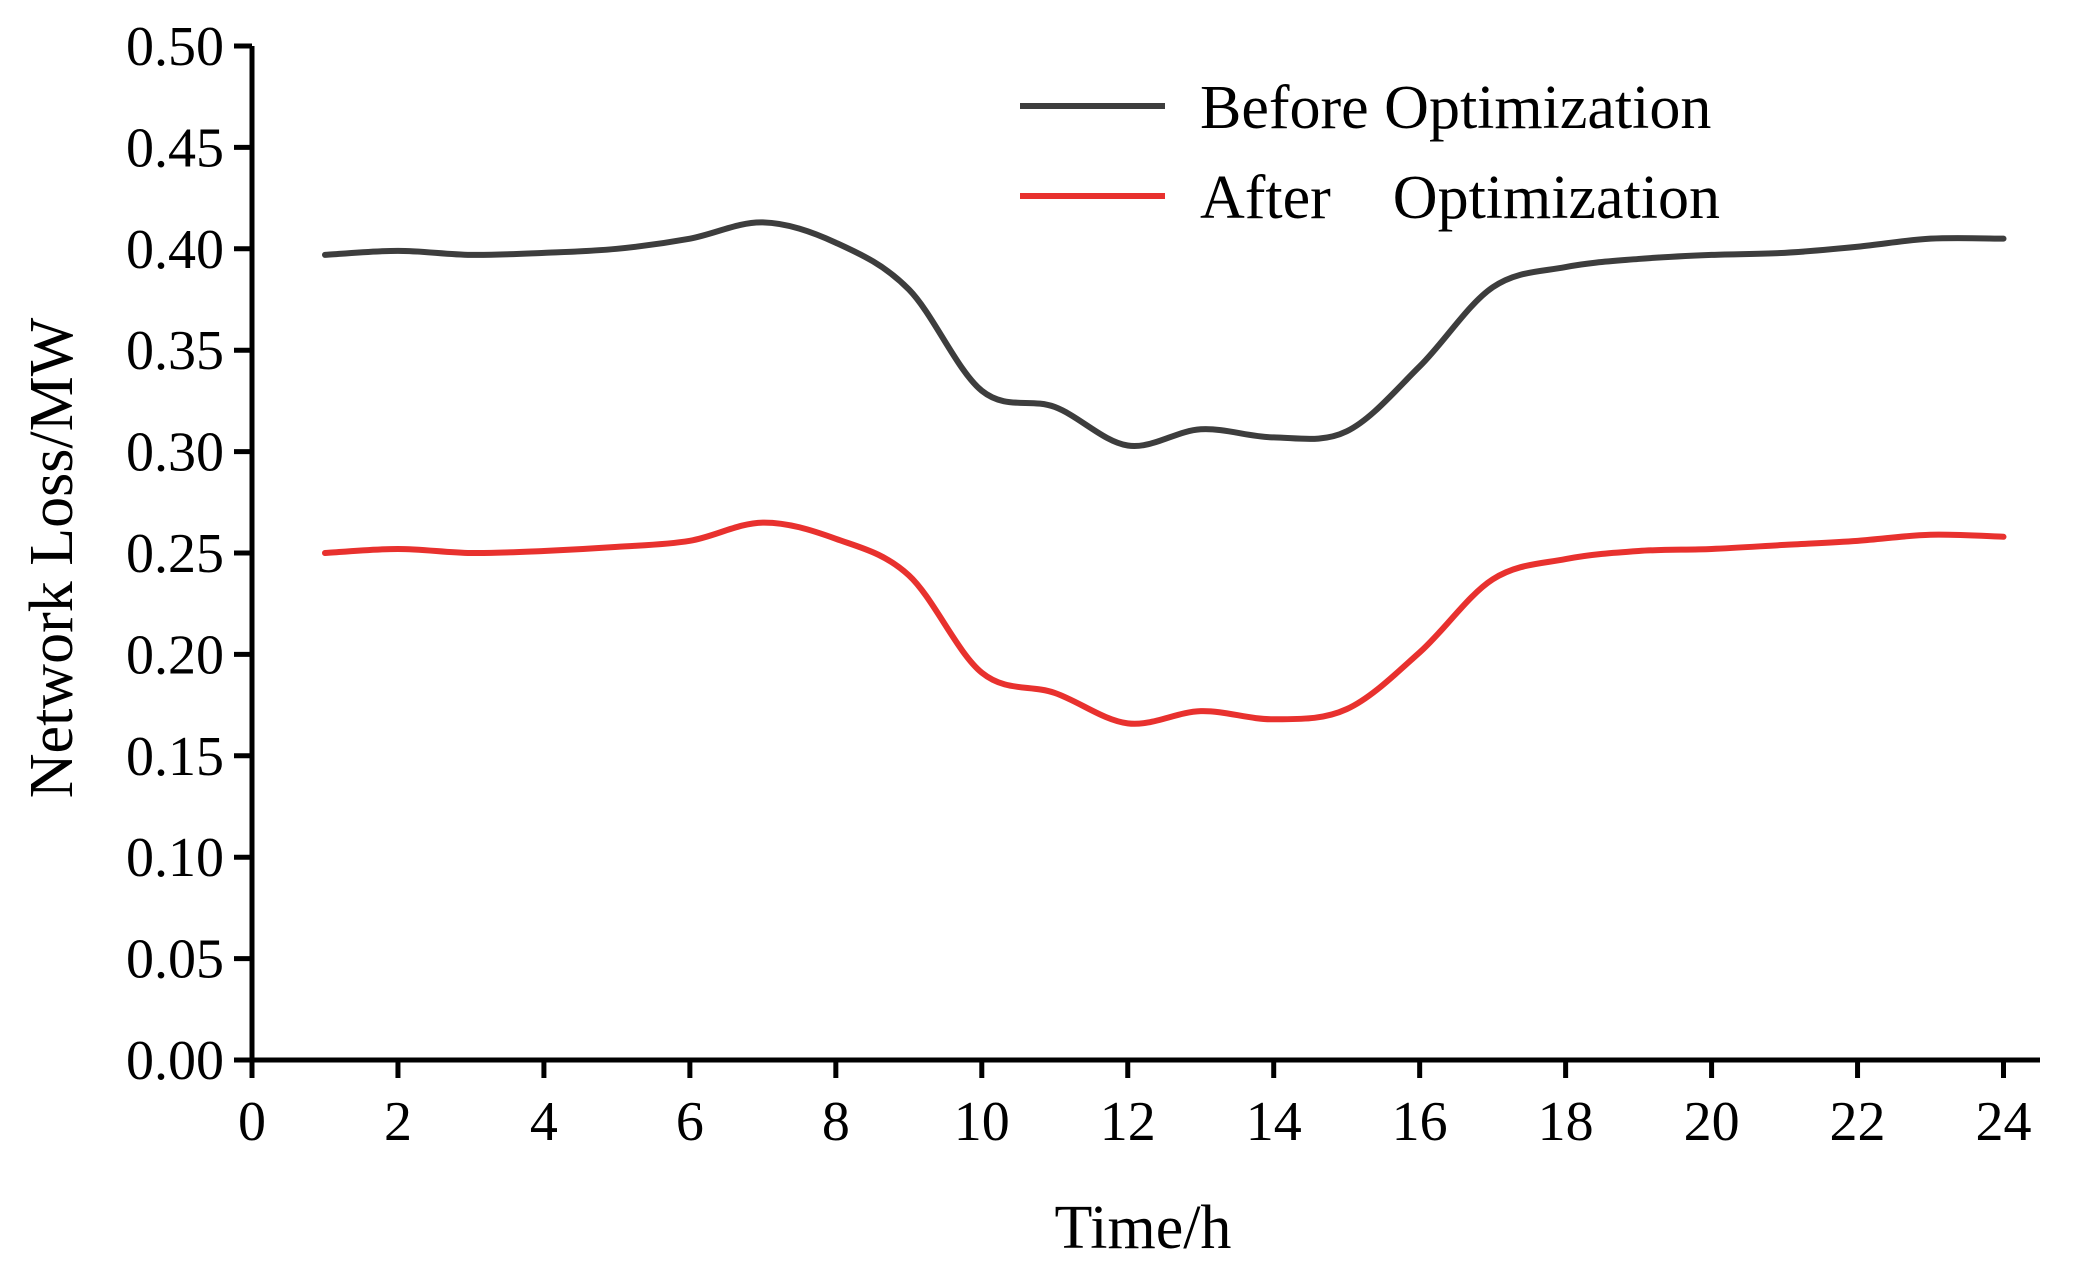  I want to click on y-tick-label: 0.40, so click(175, 250).